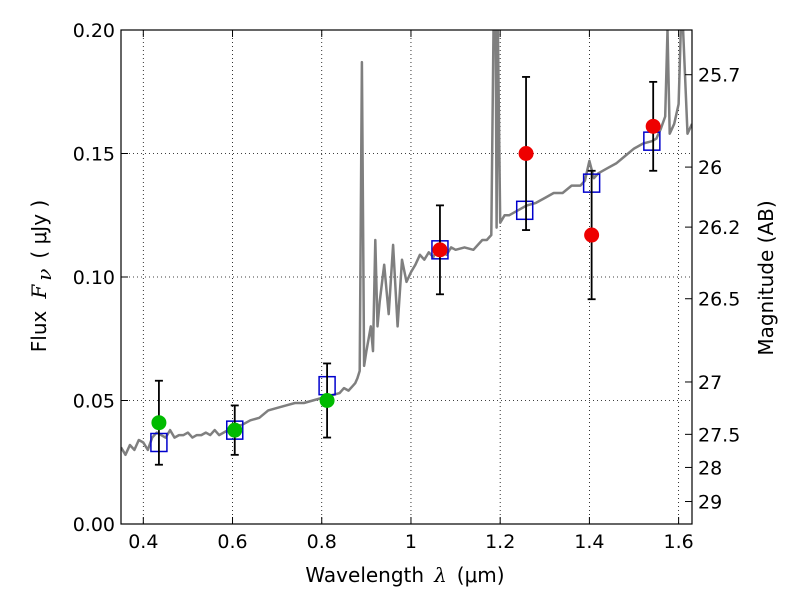  I want to click on mag-tick-label: 27, so click(710, 383).